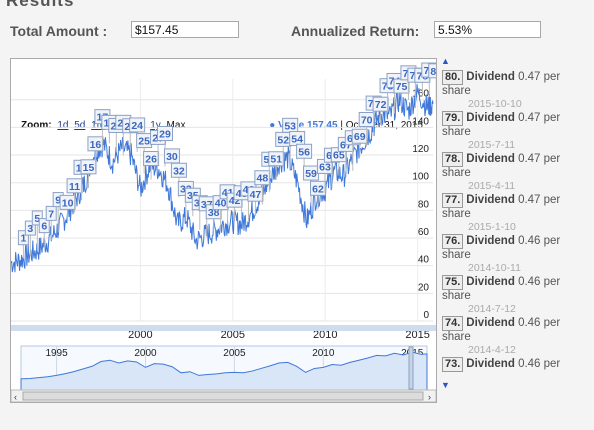 This screenshot has width=594, height=430. Describe the element at coordinates (172, 157) in the screenshot. I see `dividend-flag-label: 30` at that location.